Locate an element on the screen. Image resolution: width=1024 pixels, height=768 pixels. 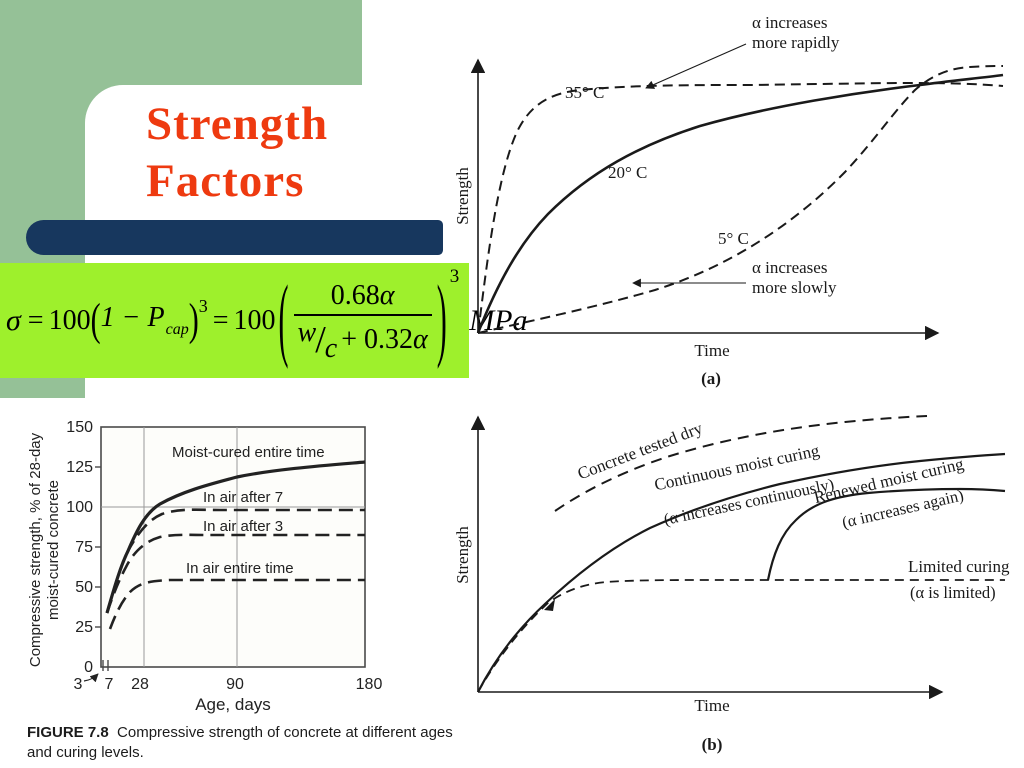
fig78-y-tick-labels: 150 125 100 75 50 25 0 is located at coordinates (79, 547).